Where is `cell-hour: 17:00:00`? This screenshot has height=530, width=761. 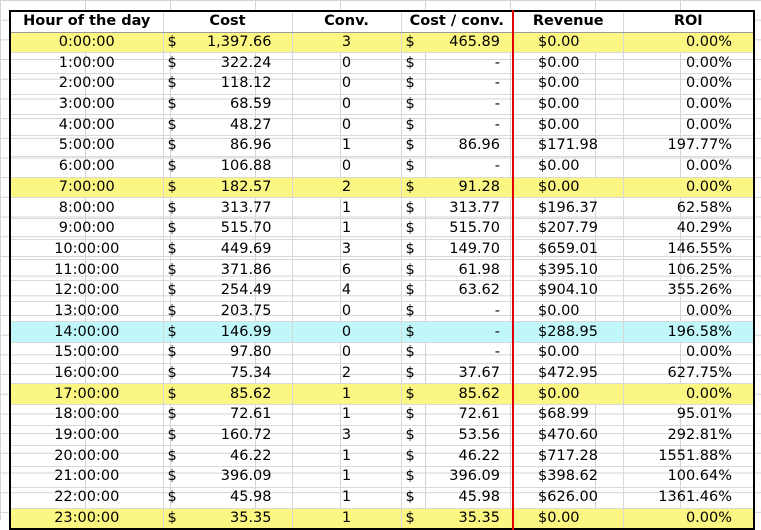 cell-hour: 17:00:00 is located at coordinates (87, 394).